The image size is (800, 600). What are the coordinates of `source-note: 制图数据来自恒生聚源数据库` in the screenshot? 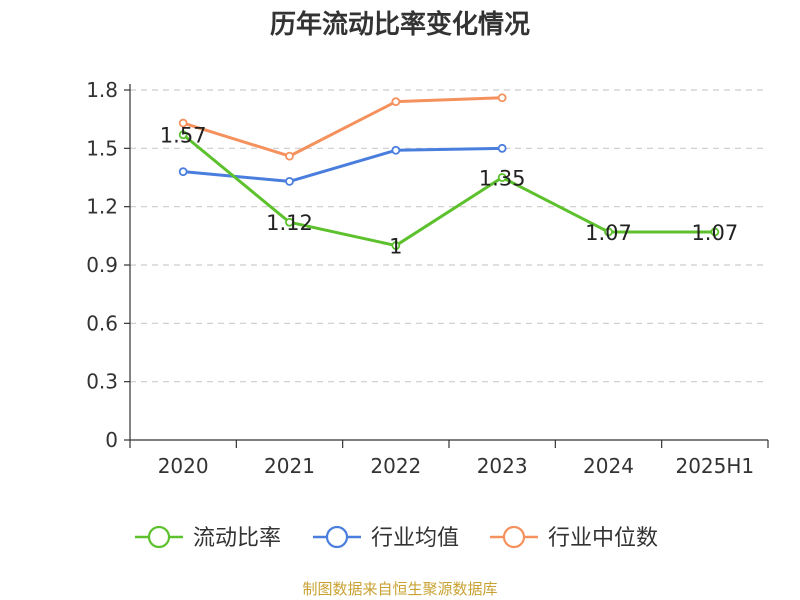 It's located at (400, 589).